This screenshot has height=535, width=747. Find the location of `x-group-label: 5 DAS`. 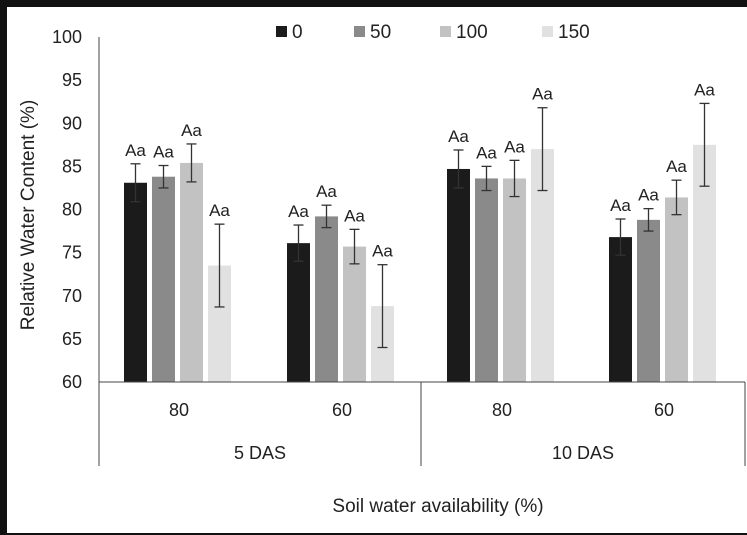

x-group-label: 5 DAS is located at coordinates (260, 453).